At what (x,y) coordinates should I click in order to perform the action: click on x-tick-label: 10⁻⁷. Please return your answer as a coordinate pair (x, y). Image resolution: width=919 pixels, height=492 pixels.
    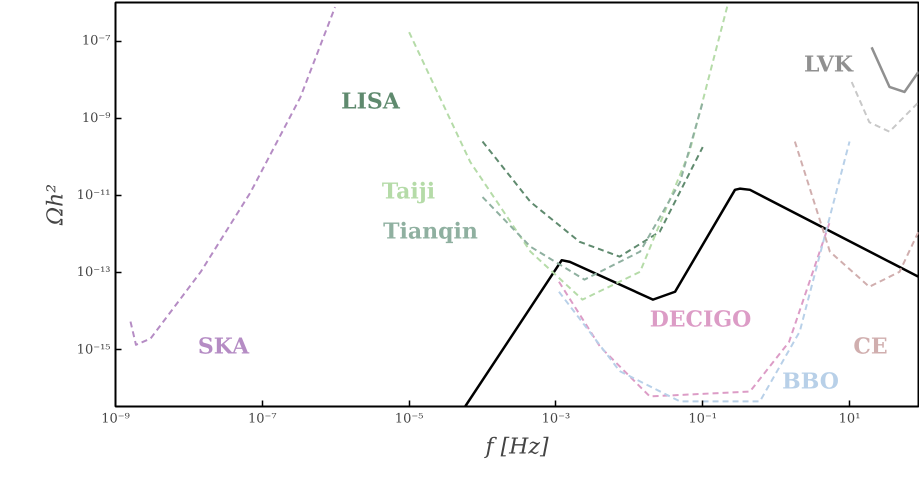
    Looking at the image, I should click on (262, 419).